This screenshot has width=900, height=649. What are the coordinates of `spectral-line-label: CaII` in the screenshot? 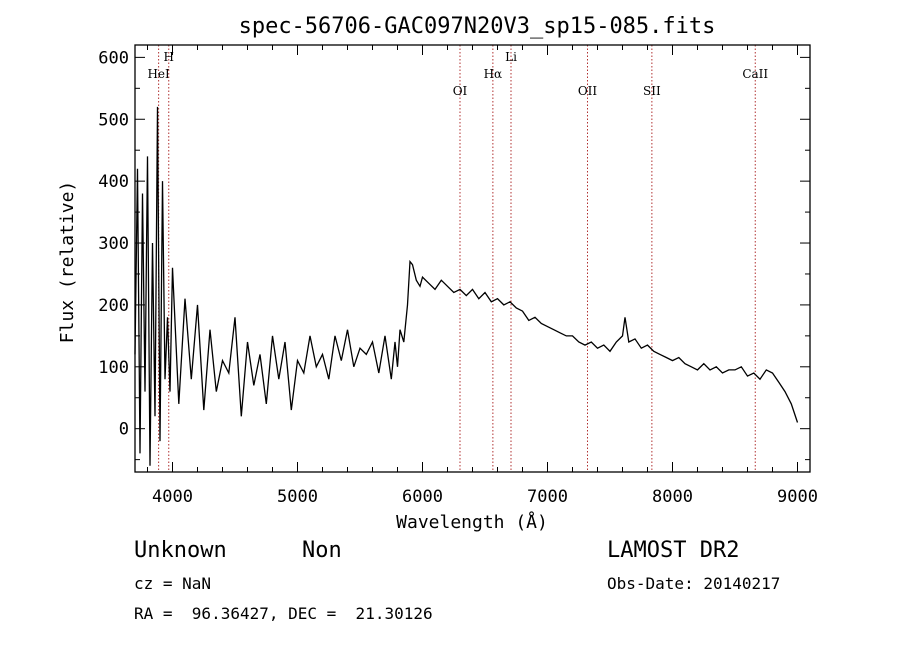 It's located at (755, 74).